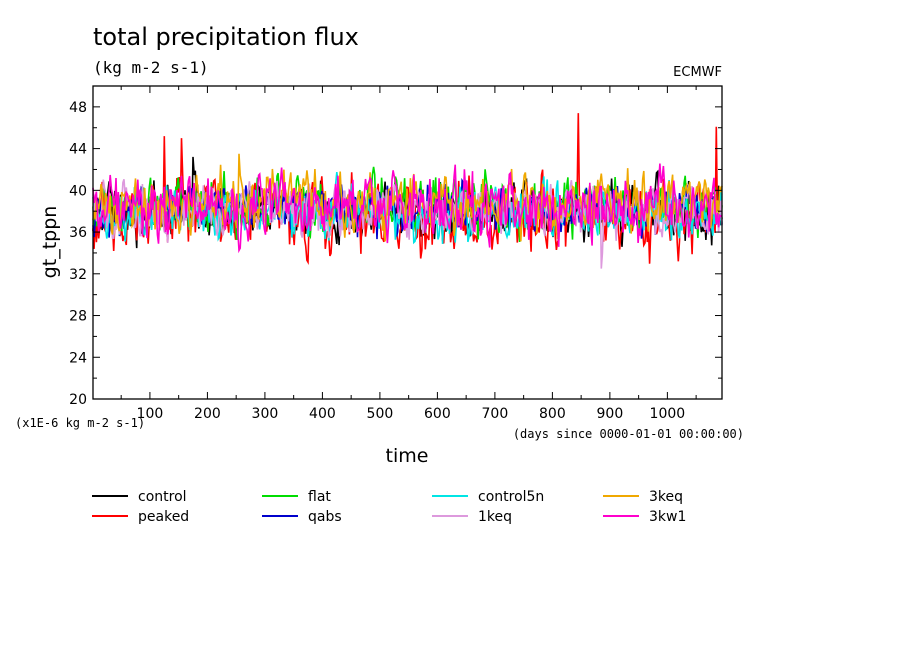 The width and height of the screenshot is (904, 654). Describe the element at coordinates (151, 67) in the screenshot. I see `chart-subtitle: (kg m-2 s-1)` at that location.